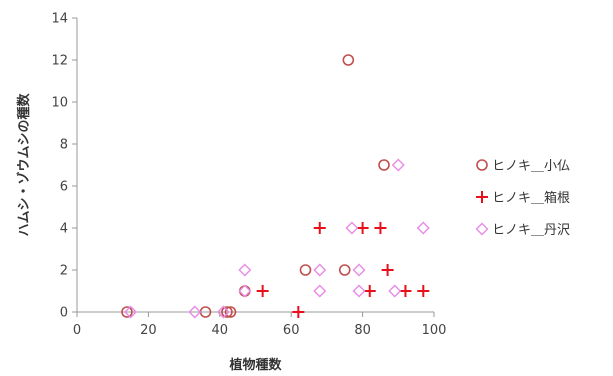 Image resolution: width=613 pixels, height=376 pixels. Describe the element at coordinates (220, 330) in the screenshot. I see `x-tick-label: 40` at that location.